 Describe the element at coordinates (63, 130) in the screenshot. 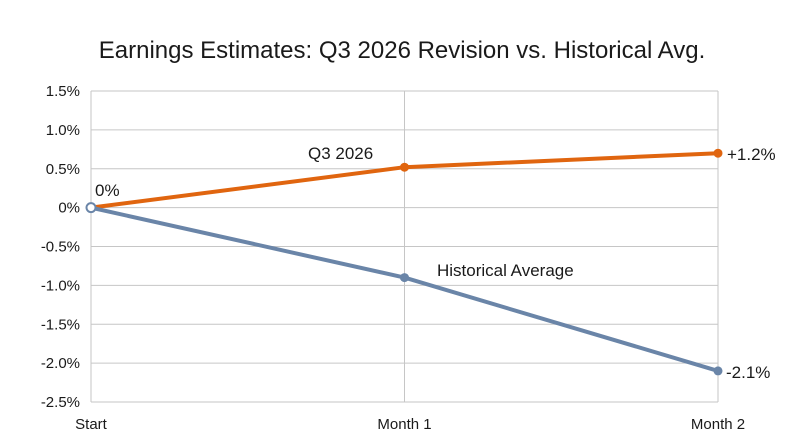

I see `y-tick-label: 1.0%` at that location.